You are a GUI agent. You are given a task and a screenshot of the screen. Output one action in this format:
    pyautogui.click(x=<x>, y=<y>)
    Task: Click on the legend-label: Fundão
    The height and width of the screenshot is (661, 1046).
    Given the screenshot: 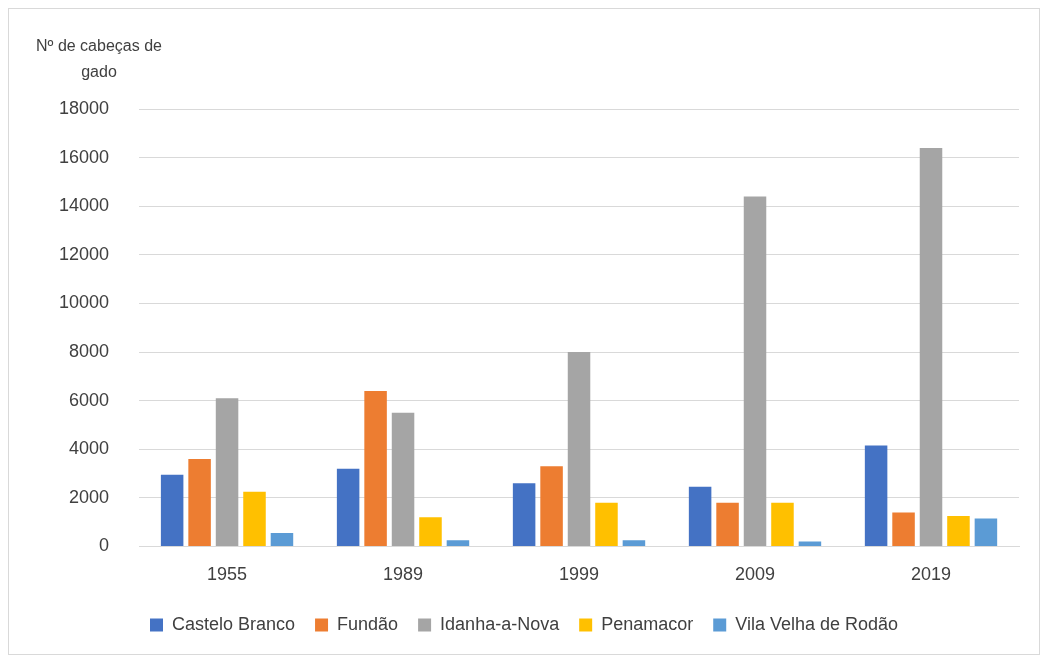 What is the action you would take?
    pyautogui.click(x=368, y=623)
    